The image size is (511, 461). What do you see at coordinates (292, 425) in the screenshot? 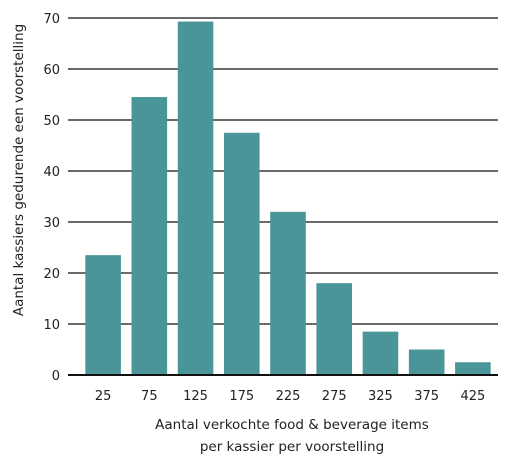
I see `x-axis-title-line1: Aantal verkochte food & beverage items` at bounding box center [292, 425].